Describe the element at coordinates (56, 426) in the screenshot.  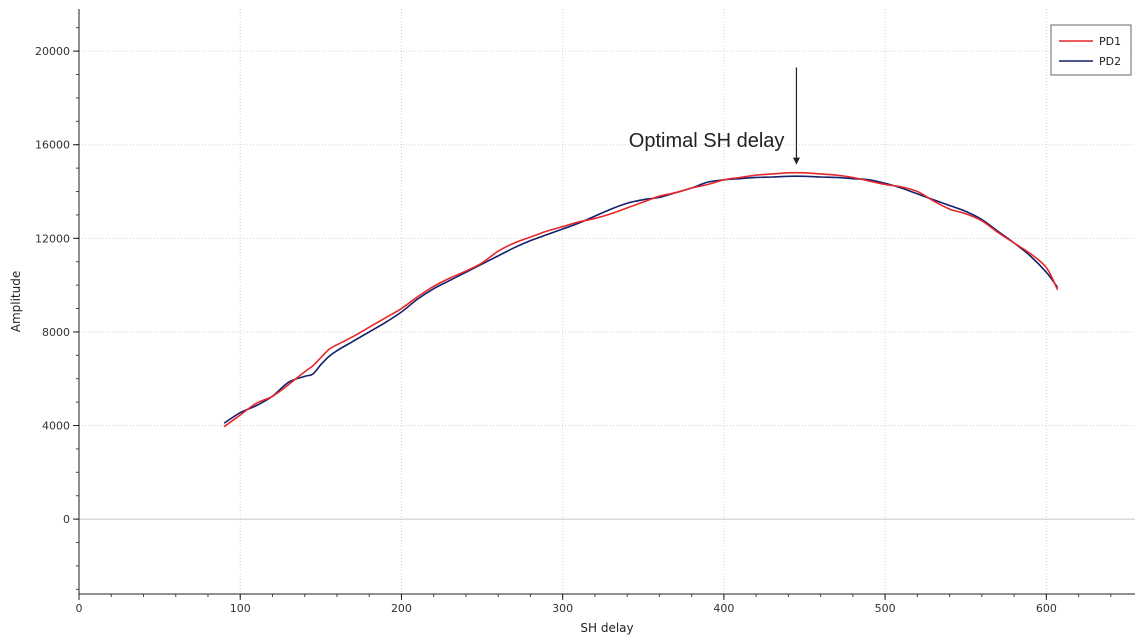
I see `y-tick-label-4000: 4000` at that location.